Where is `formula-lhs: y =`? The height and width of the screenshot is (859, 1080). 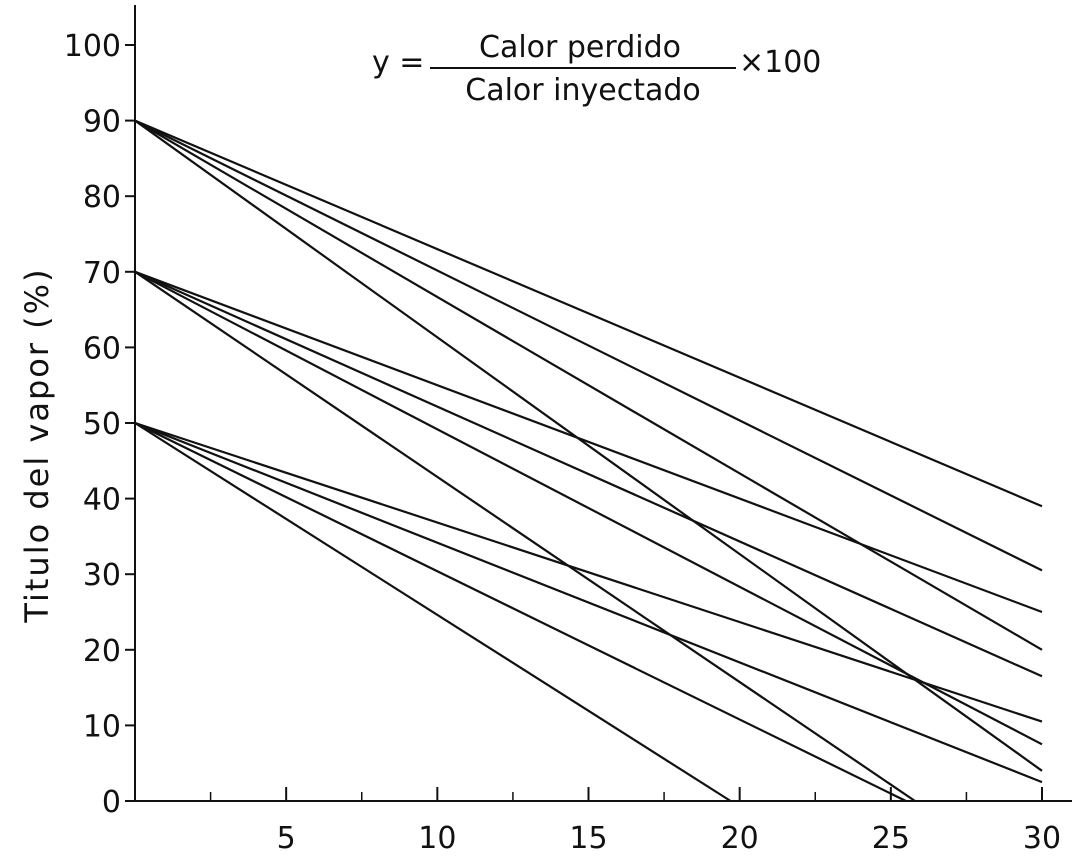
formula-lhs: y = is located at coordinates (398, 62).